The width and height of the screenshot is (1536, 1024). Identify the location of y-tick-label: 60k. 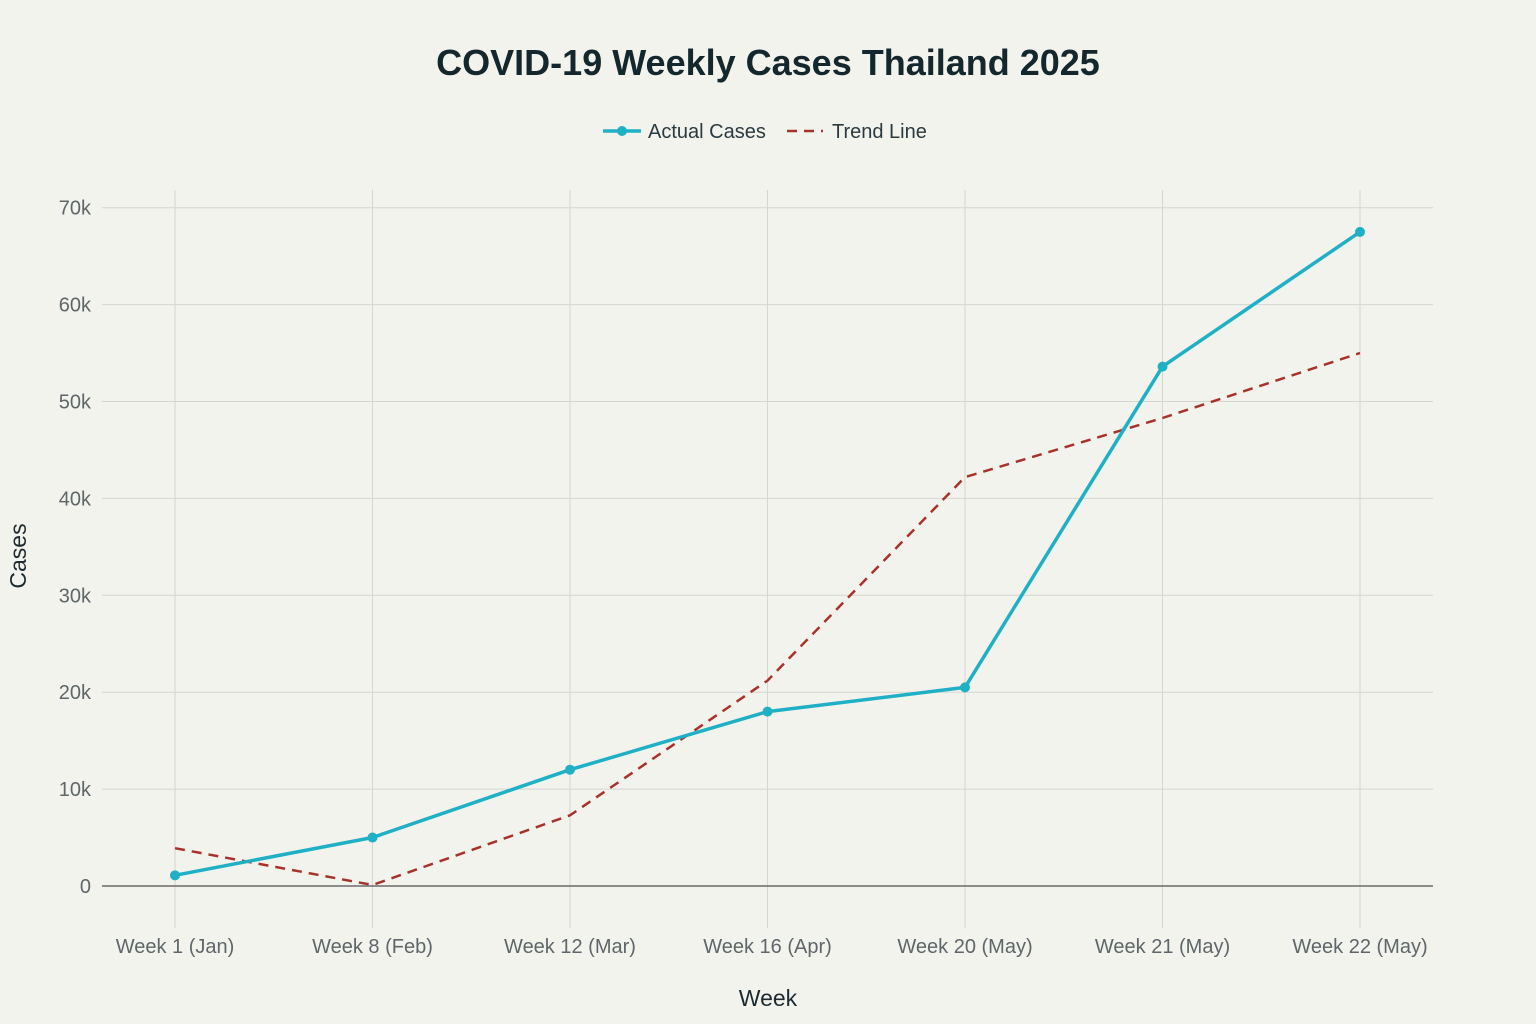
(75, 306).